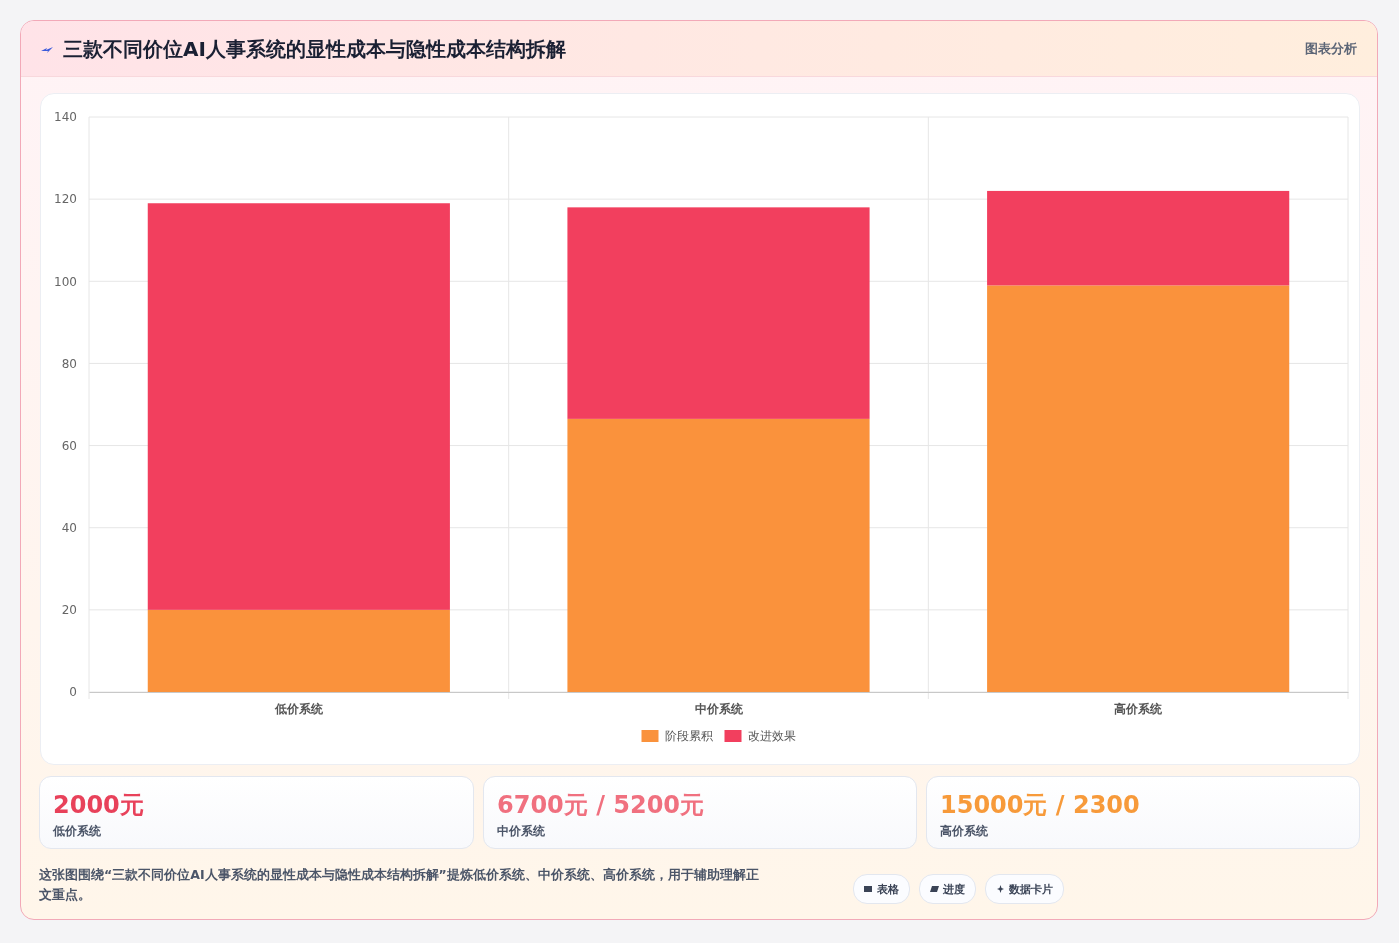 The height and width of the screenshot is (943, 1399). Describe the element at coordinates (601, 805) in the screenshot. I see `text: 6700元 / 5200元` at that location.